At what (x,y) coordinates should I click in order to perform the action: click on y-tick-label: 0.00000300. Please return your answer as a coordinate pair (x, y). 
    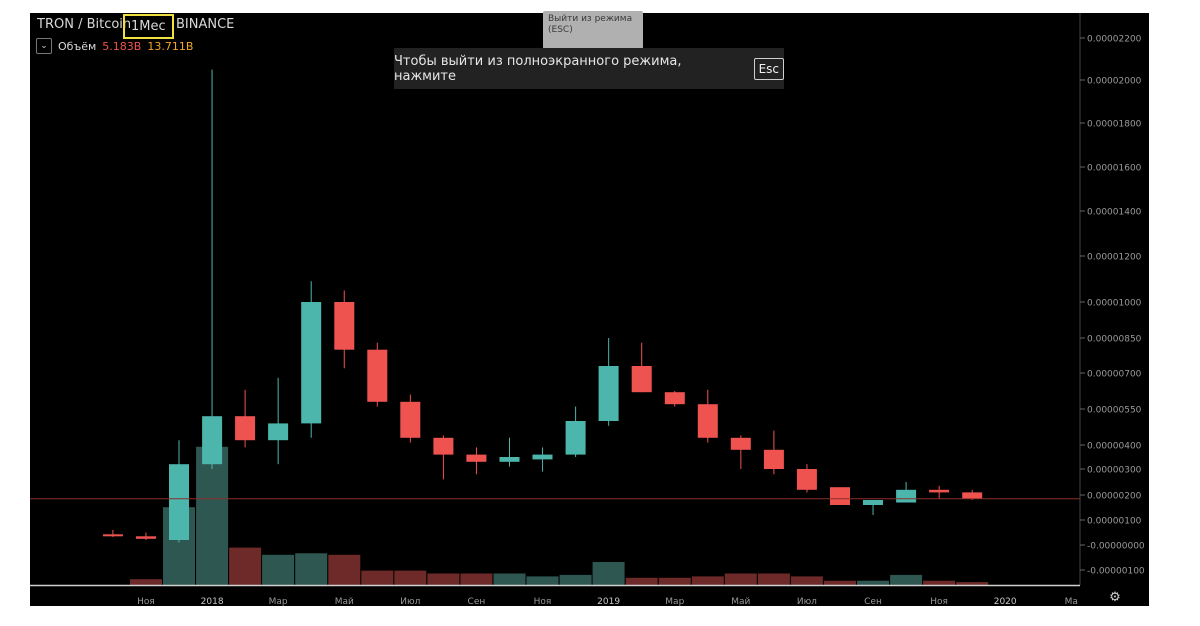
    Looking at the image, I should click on (1114, 471).